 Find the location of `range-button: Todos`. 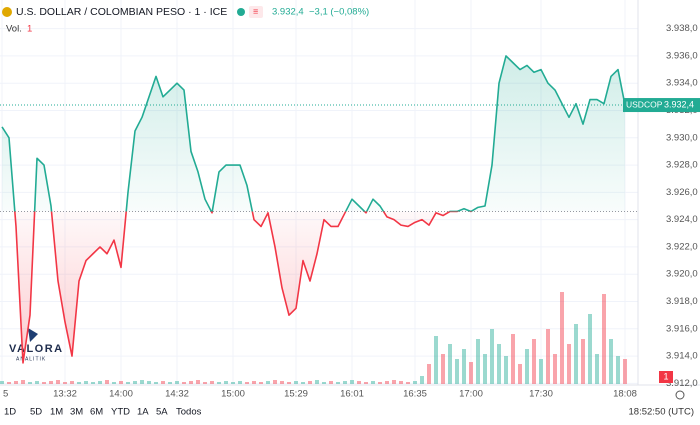

range-button: Todos is located at coordinates (189, 412).